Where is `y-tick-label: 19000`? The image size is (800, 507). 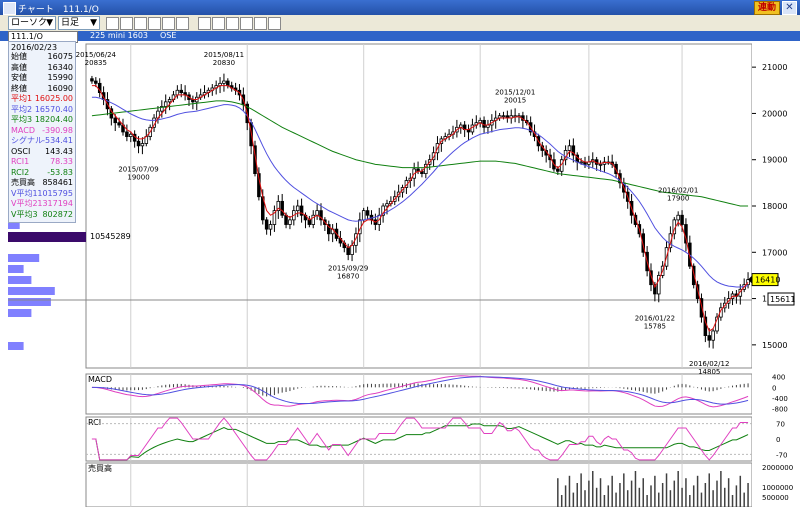 y-tick-label: 19000 is located at coordinates (774, 160).